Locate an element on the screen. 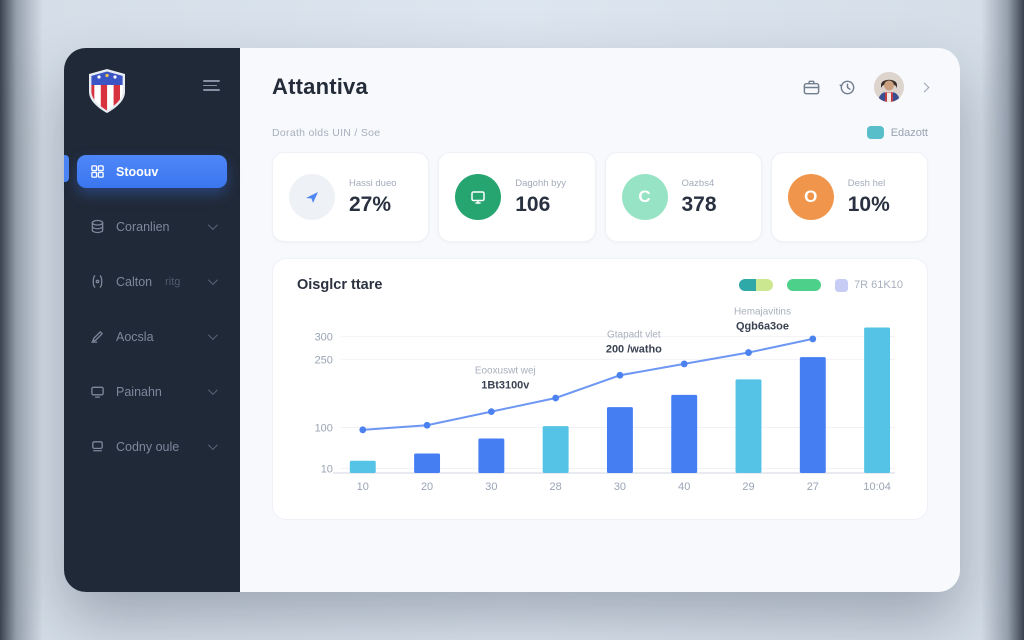 The height and width of the screenshot is (640, 1024). stat-card: Dagohh byy 106 is located at coordinates (517, 197).